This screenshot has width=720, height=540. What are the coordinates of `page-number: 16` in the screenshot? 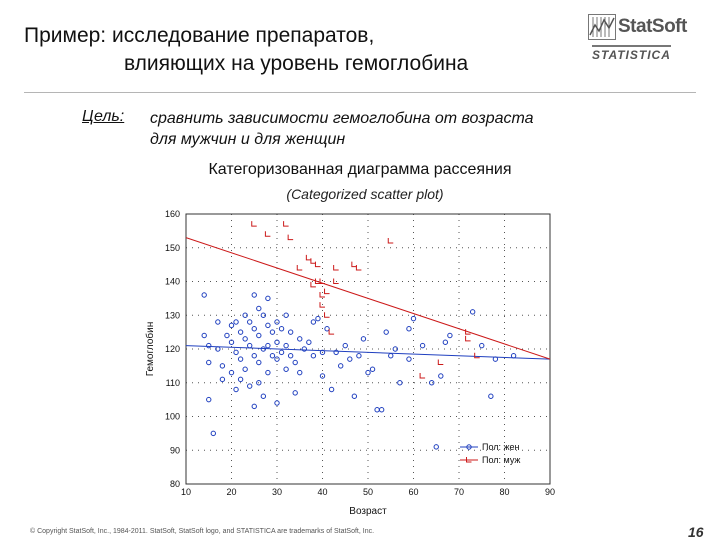 It's located at (696, 532).